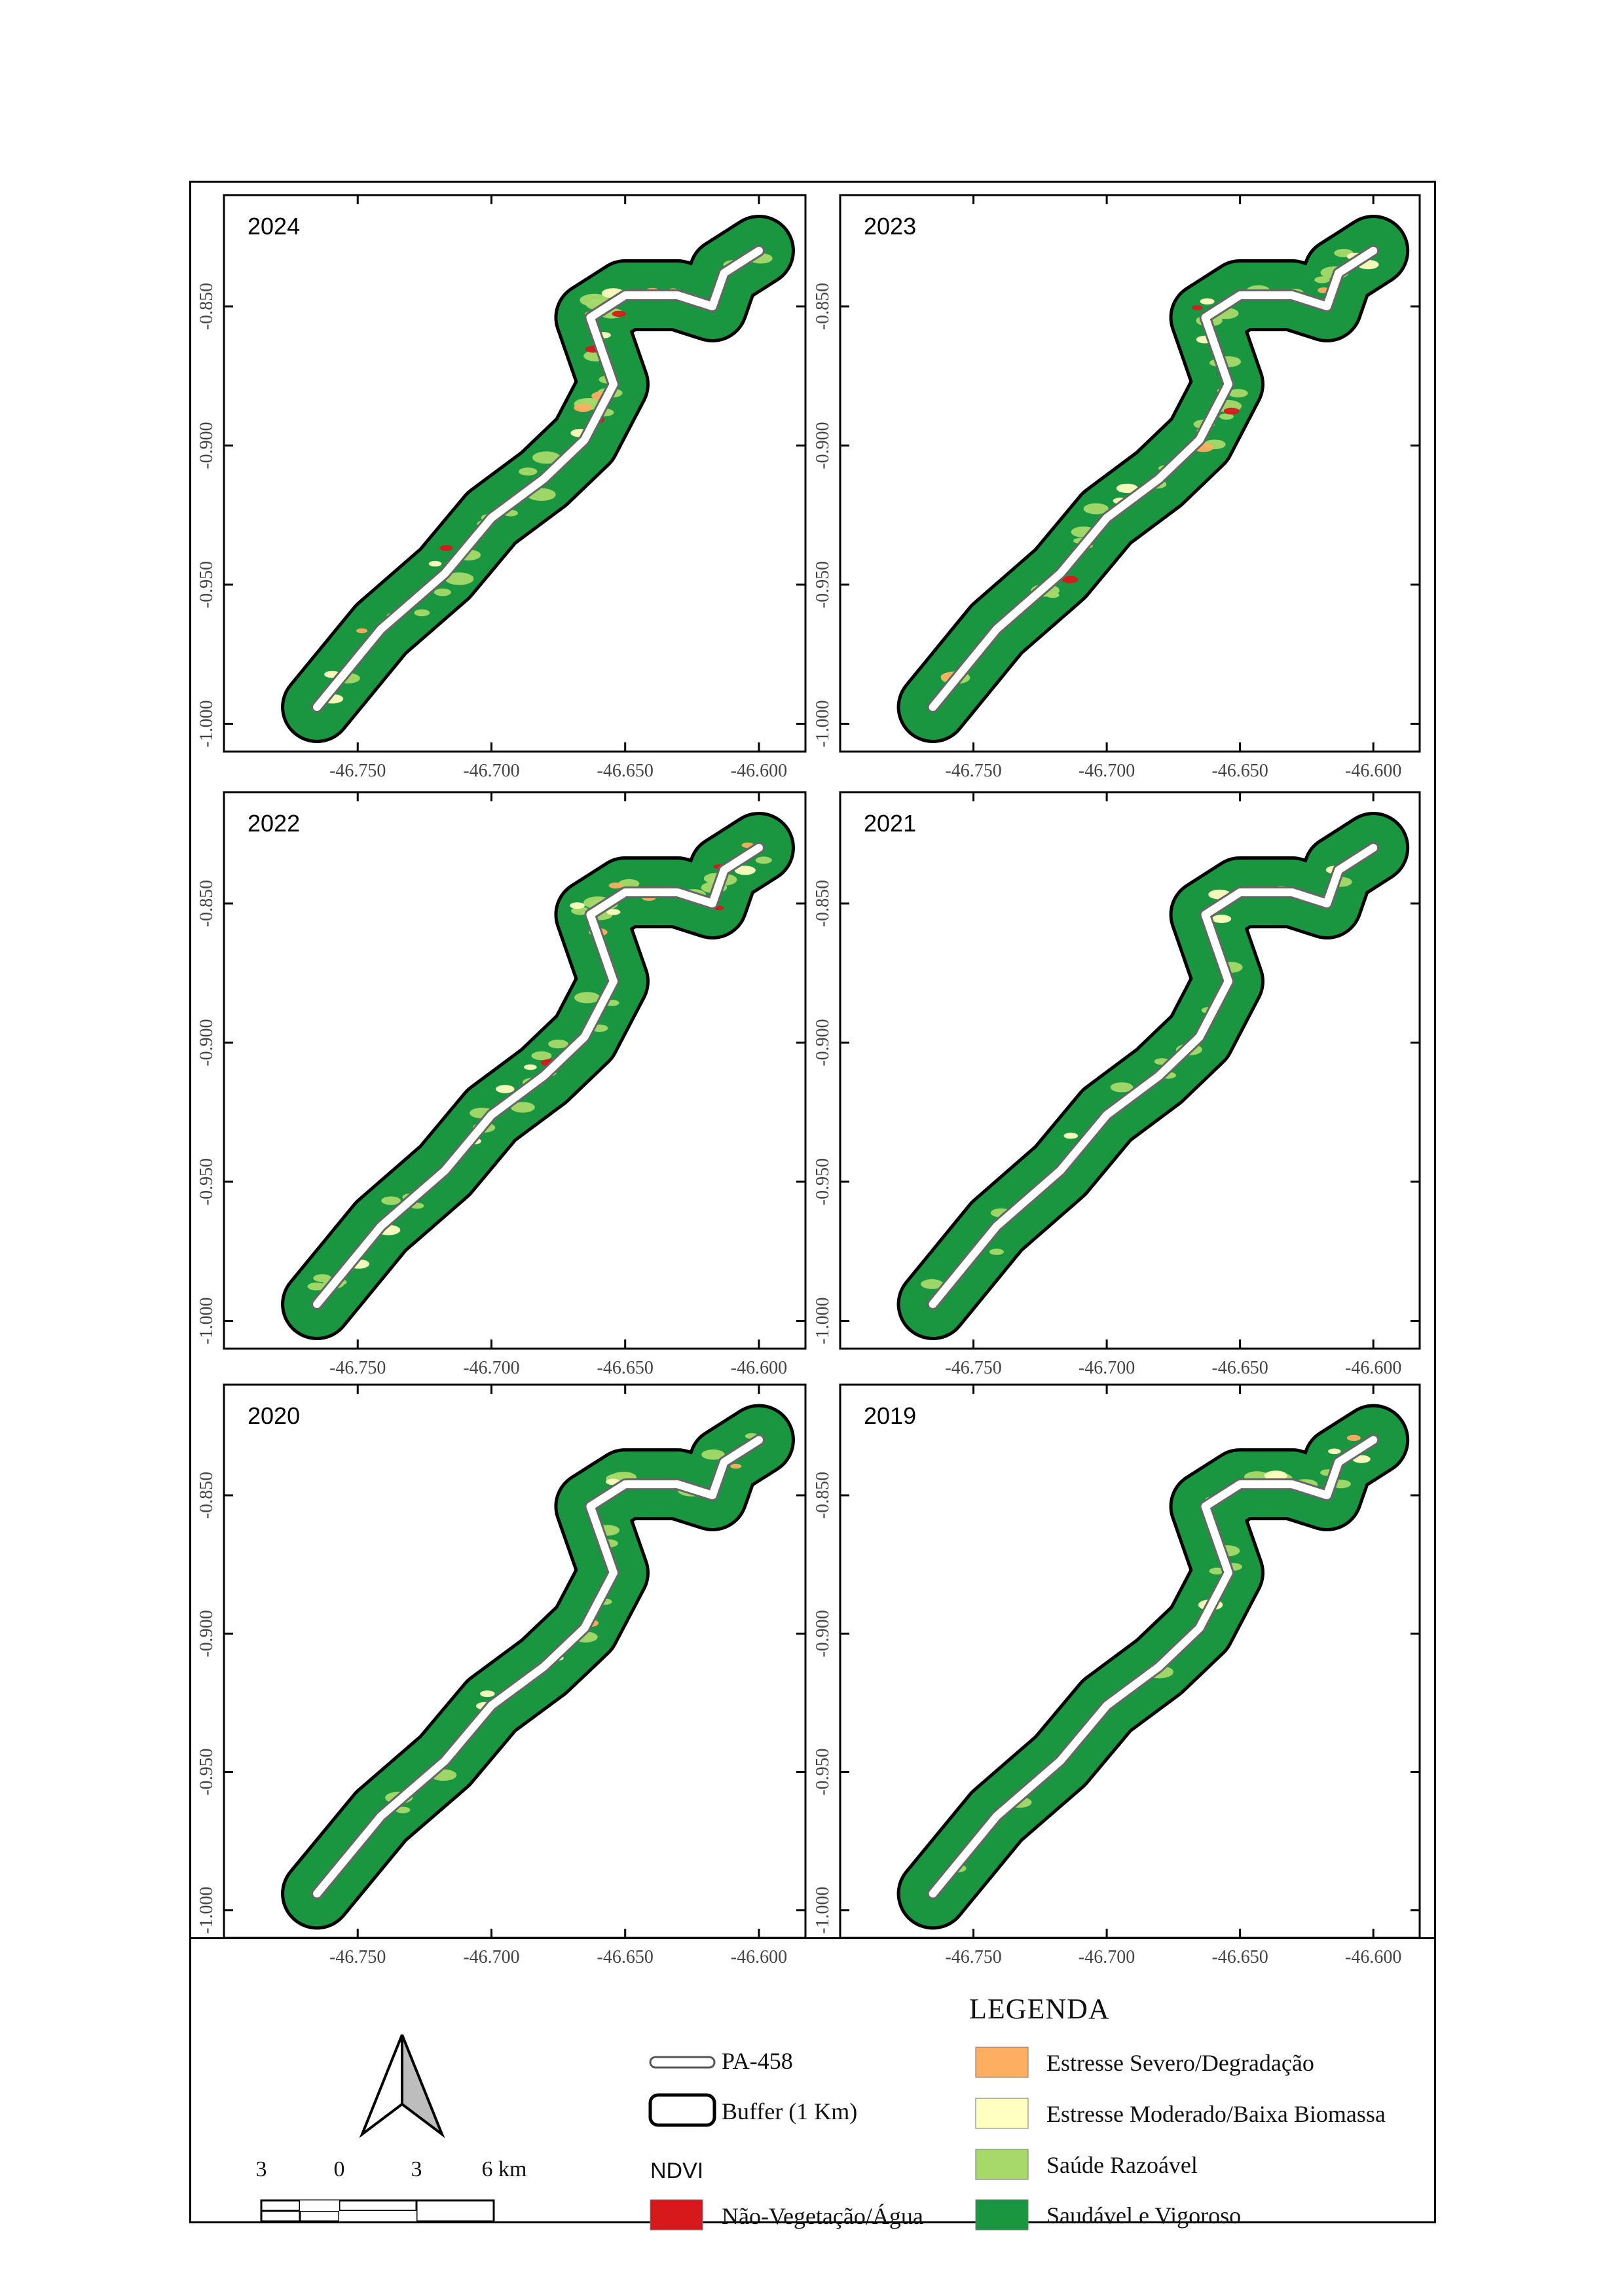 This screenshot has height=2296, width=1624. What do you see at coordinates (274, 226) in the screenshot?
I see `panel-year-label: 2024` at bounding box center [274, 226].